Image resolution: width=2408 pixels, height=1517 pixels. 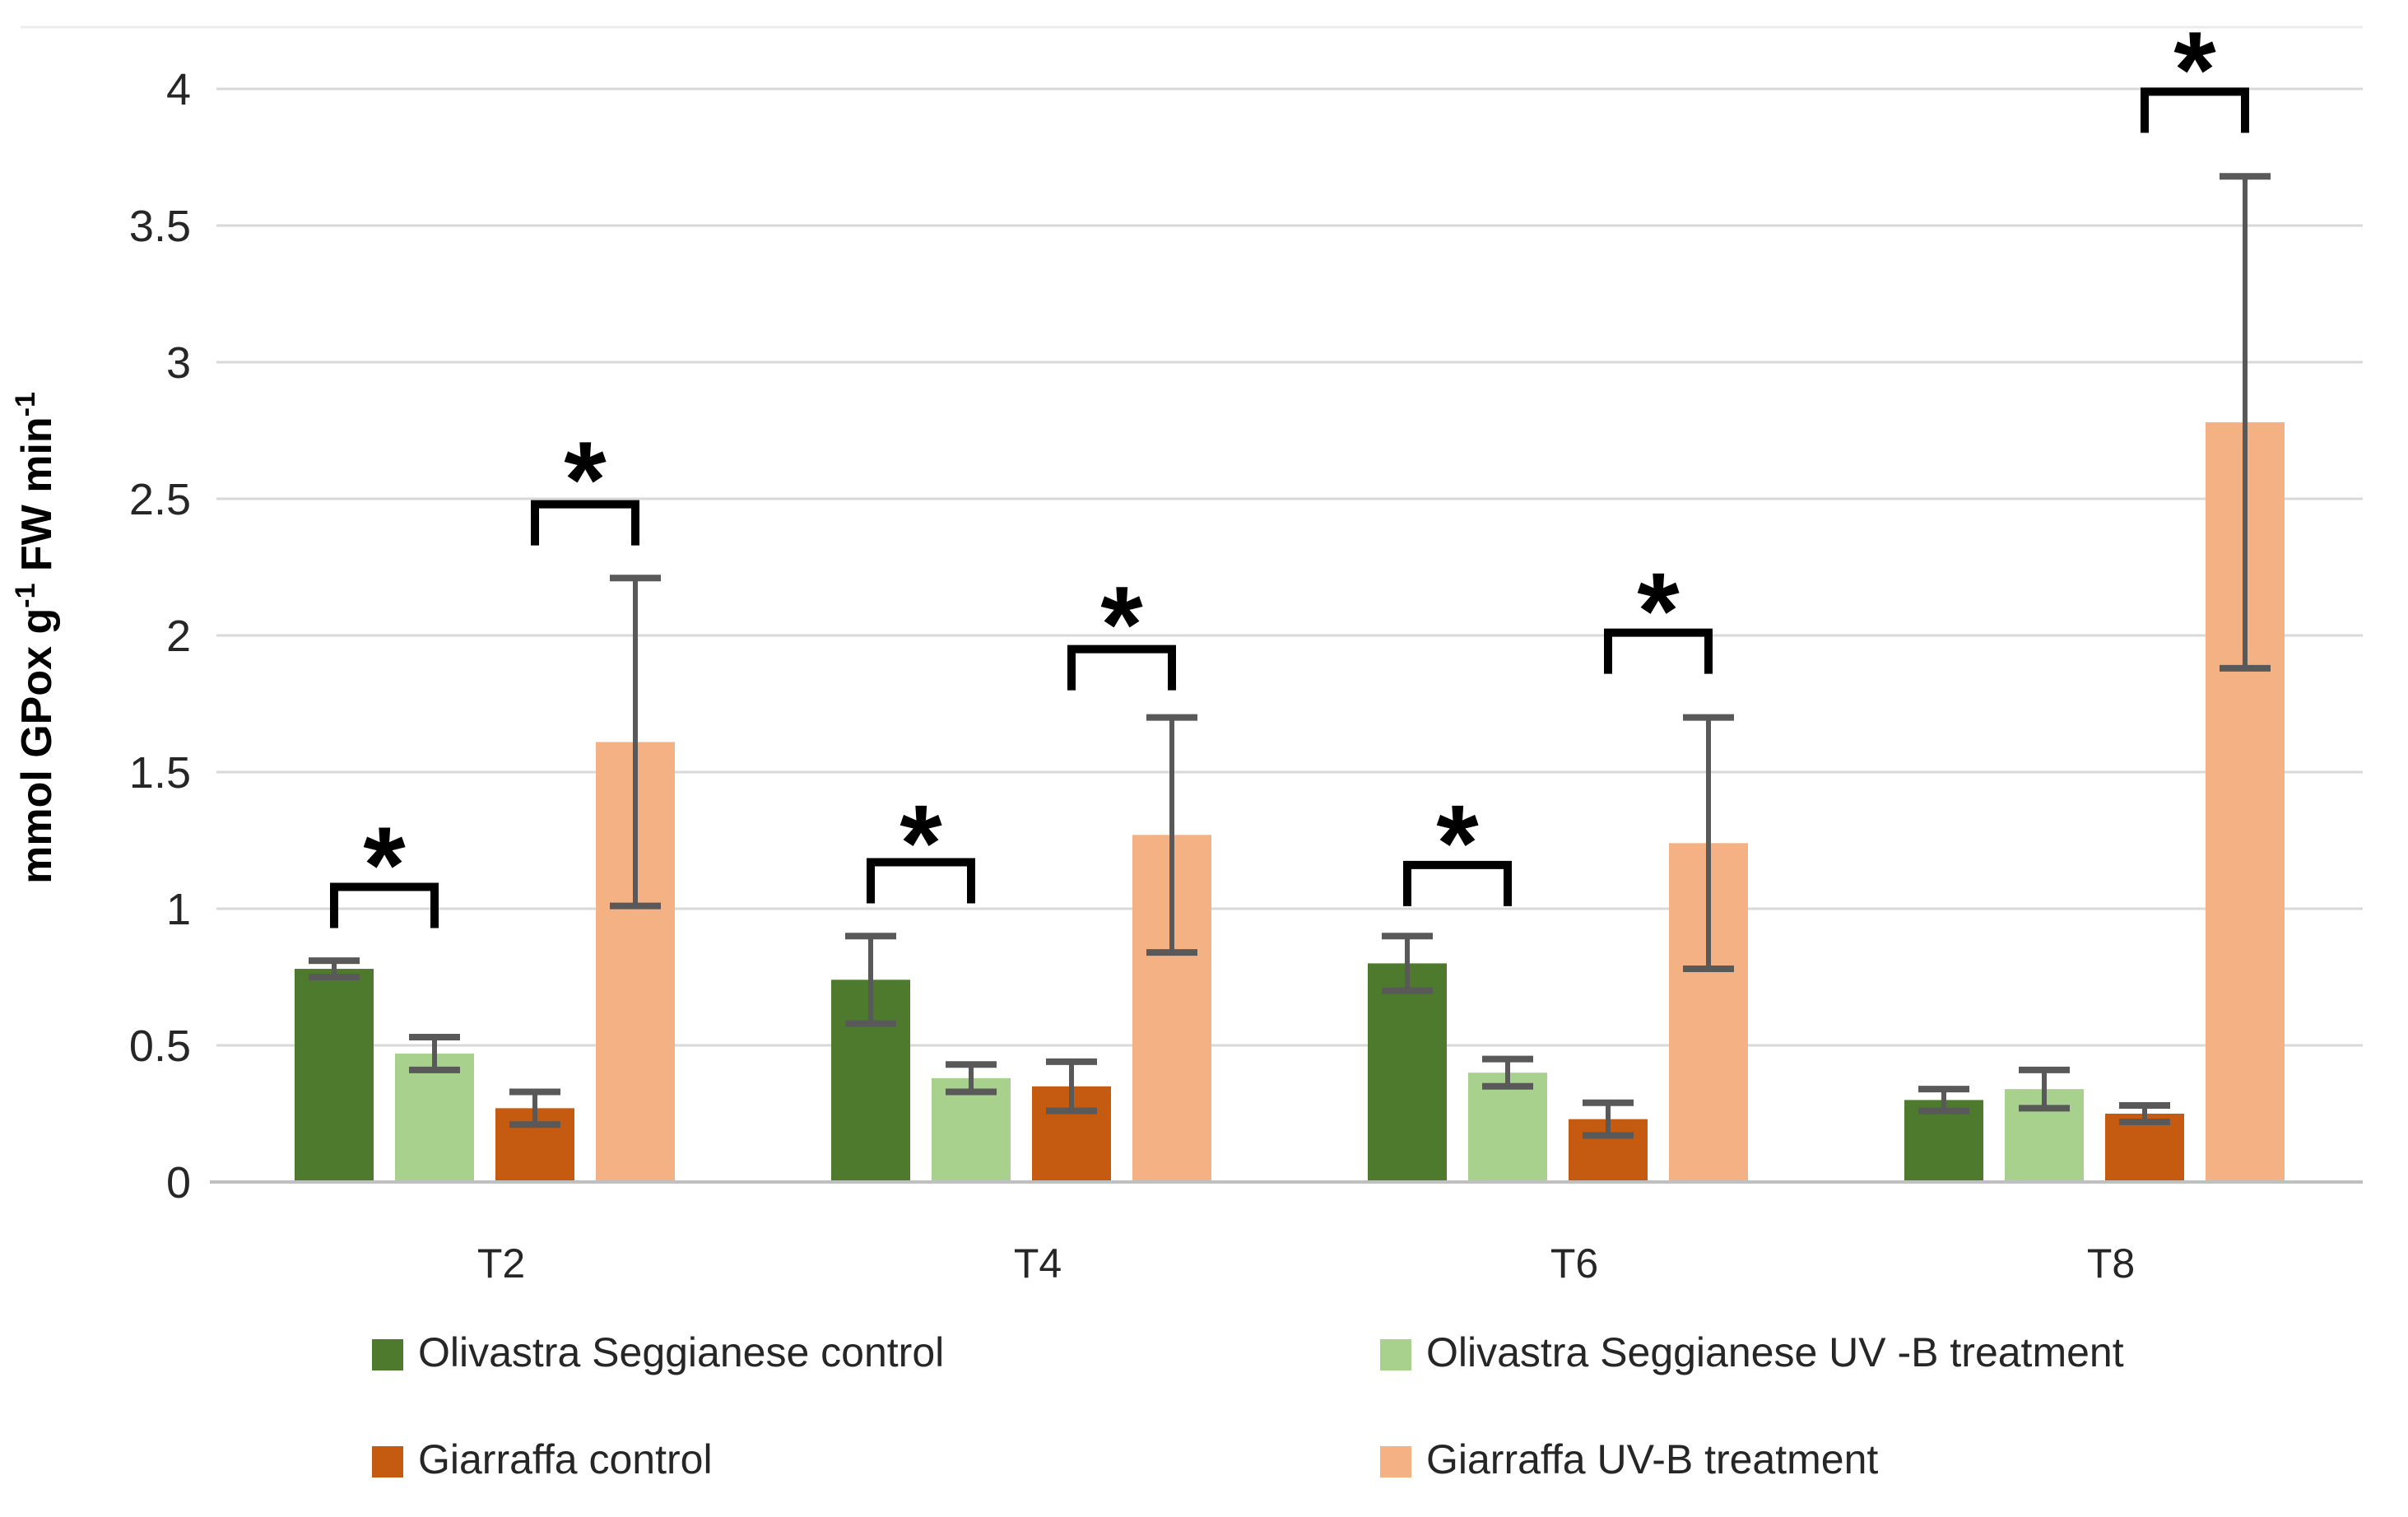 I want to click on legend-item-giarraffa-control: Giarraffa control, so click(x=542, y=1459).